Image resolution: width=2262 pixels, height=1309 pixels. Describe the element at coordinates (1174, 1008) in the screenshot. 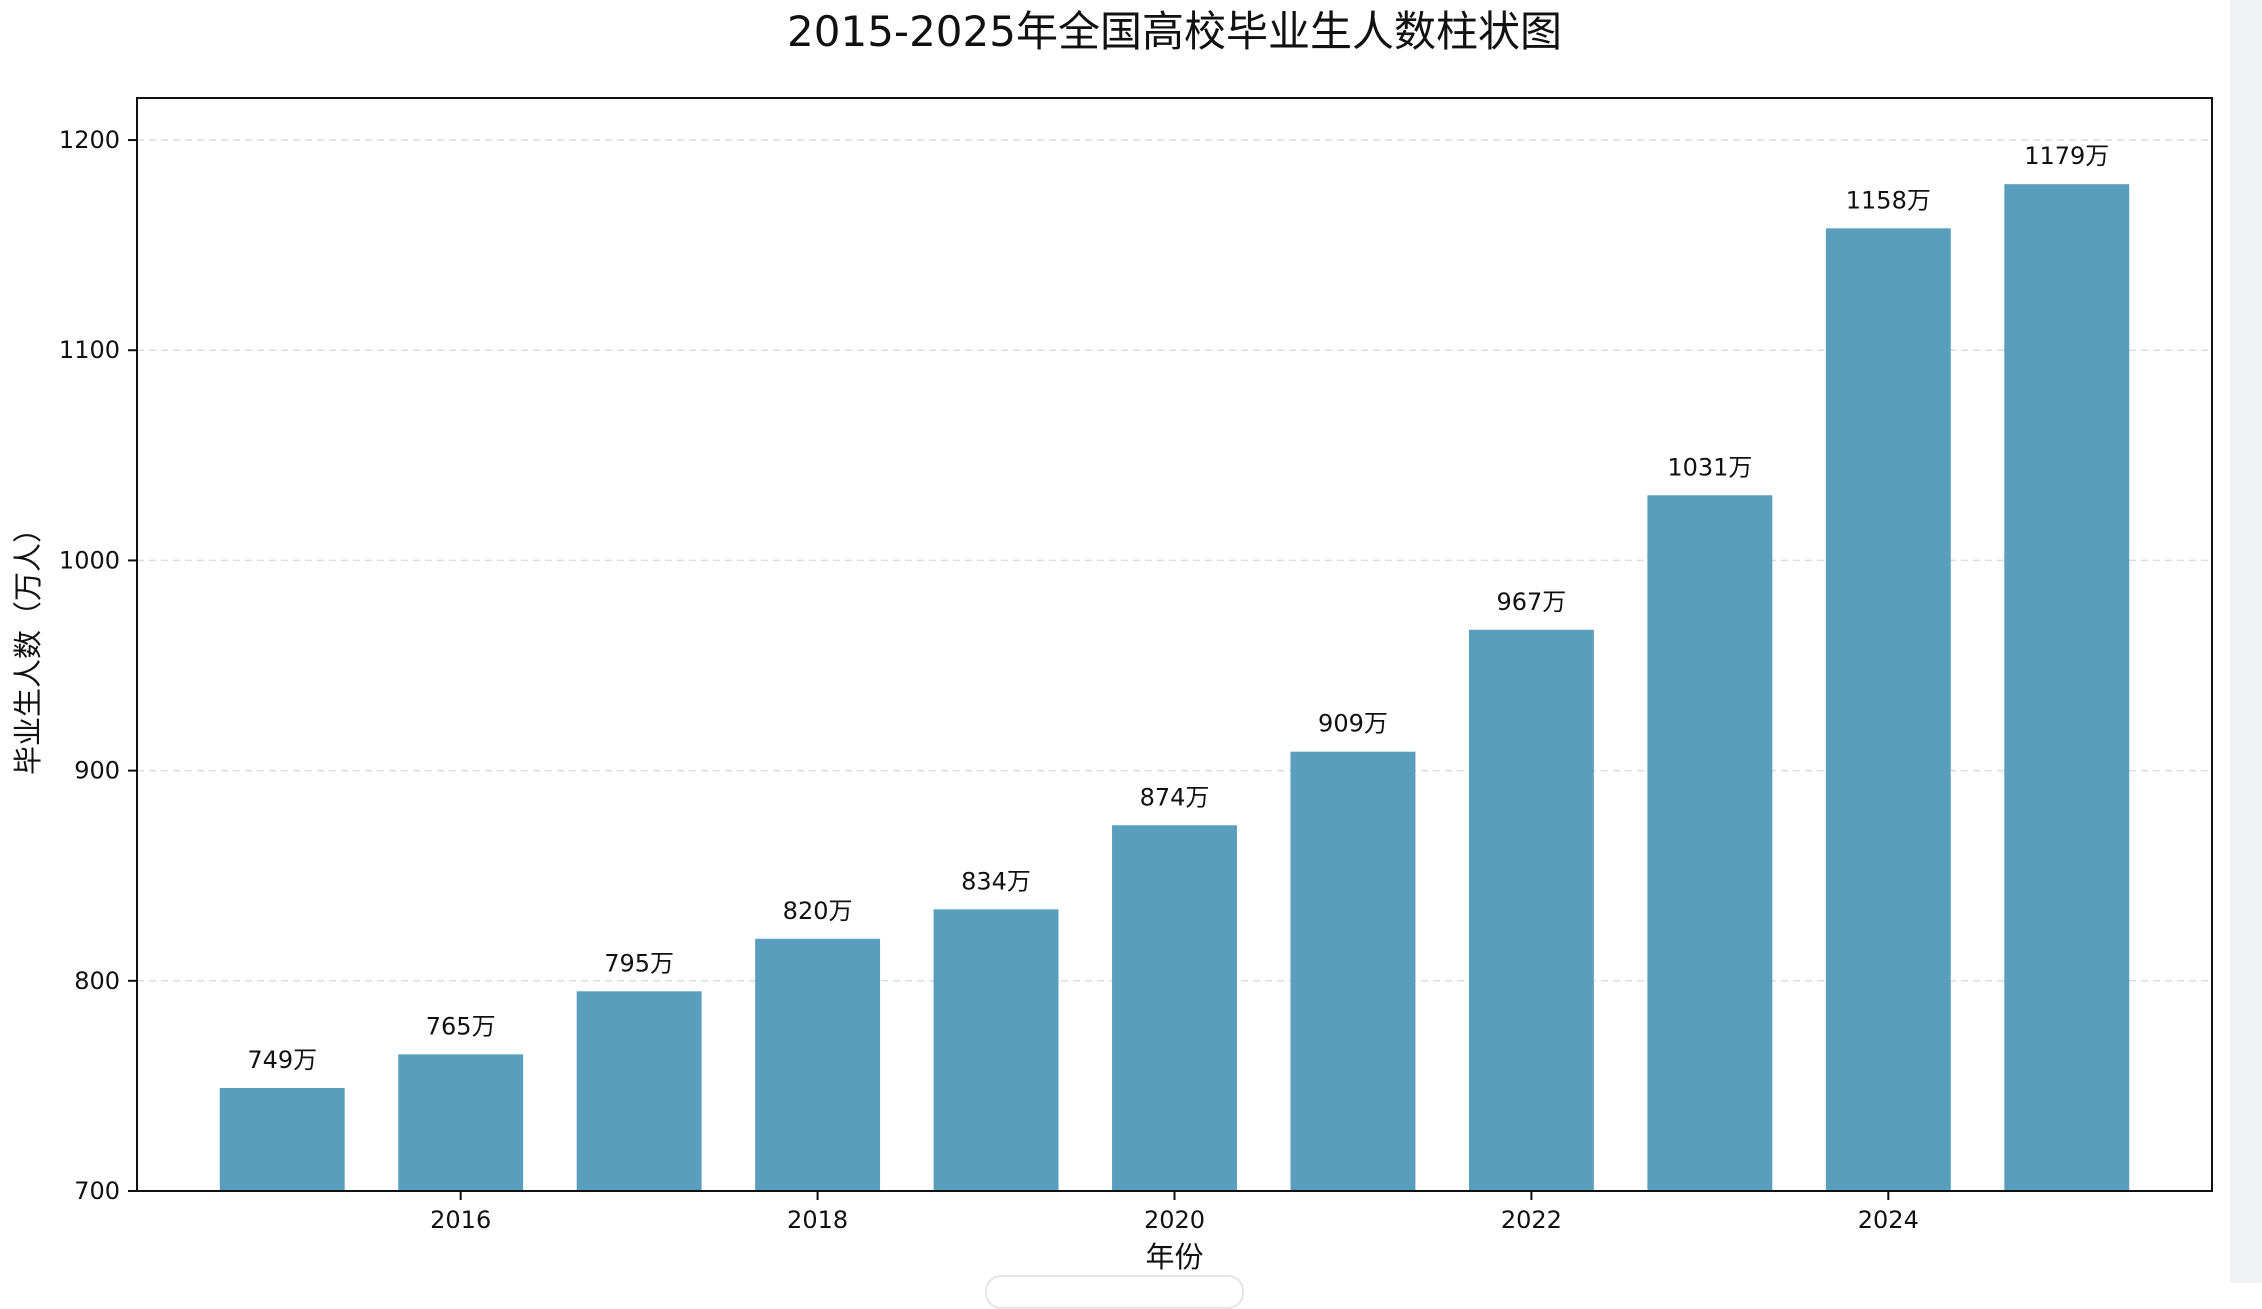

I see `bar-2020` at that location.